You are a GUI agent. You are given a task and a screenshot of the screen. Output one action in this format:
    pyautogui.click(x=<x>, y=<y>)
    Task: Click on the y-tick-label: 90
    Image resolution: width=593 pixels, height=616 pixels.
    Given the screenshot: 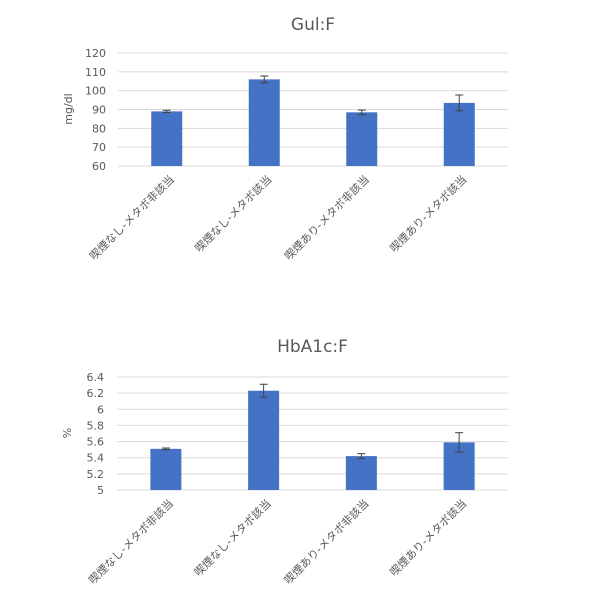 What is the action you would take?
    pyautogui.click(x=99, y=110)
    